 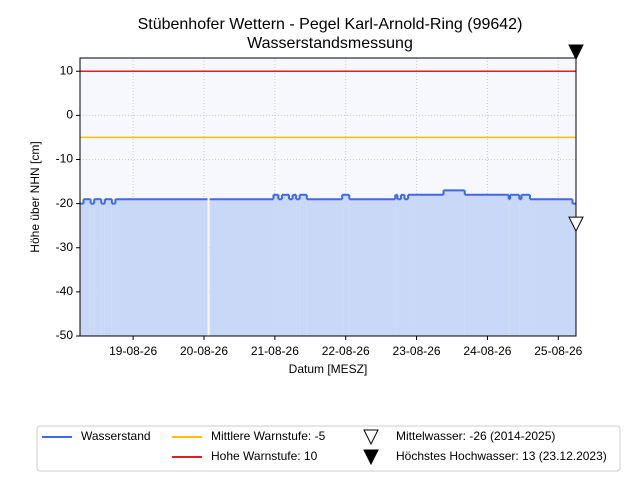 I want to click on y-tick-label: 0, so click(x=69, y=115).